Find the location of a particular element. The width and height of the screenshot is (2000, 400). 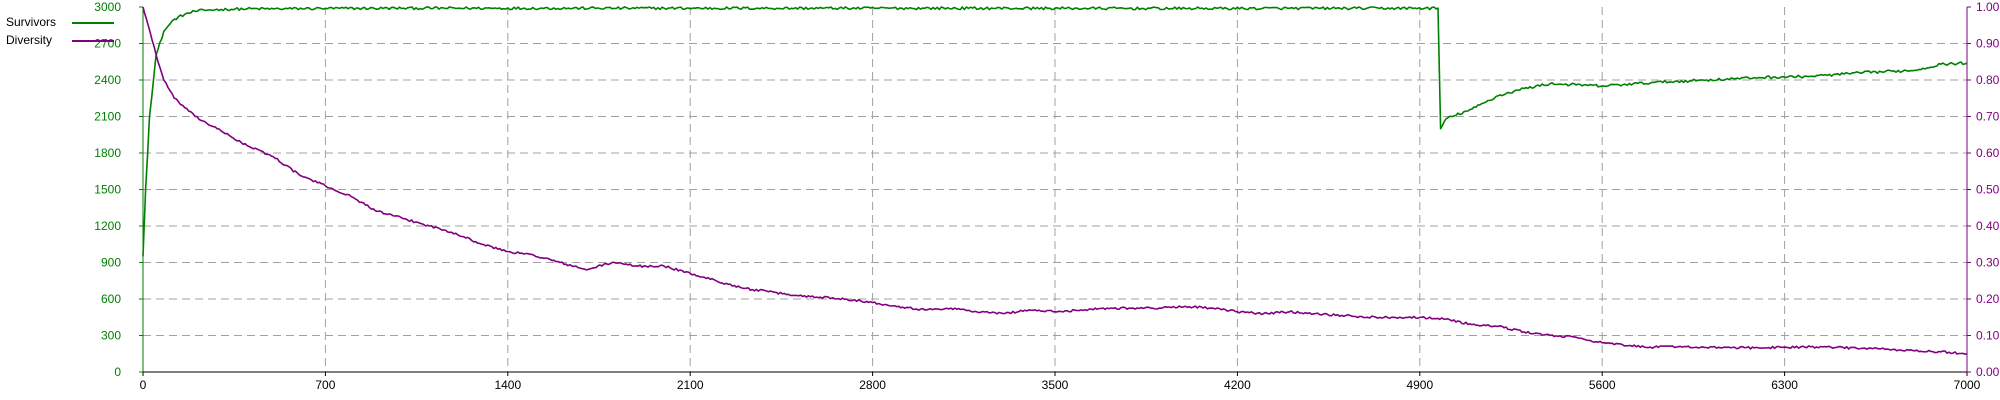

y-left-tick-label: 2700 is located at coordinates (107, 44).